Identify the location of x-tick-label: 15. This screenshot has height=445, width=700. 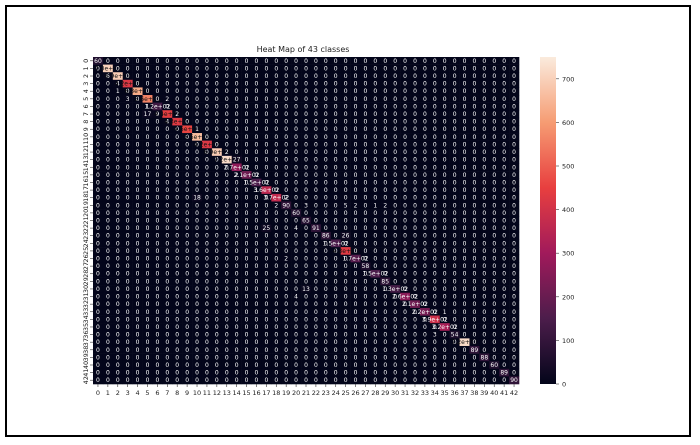
(246, 393).